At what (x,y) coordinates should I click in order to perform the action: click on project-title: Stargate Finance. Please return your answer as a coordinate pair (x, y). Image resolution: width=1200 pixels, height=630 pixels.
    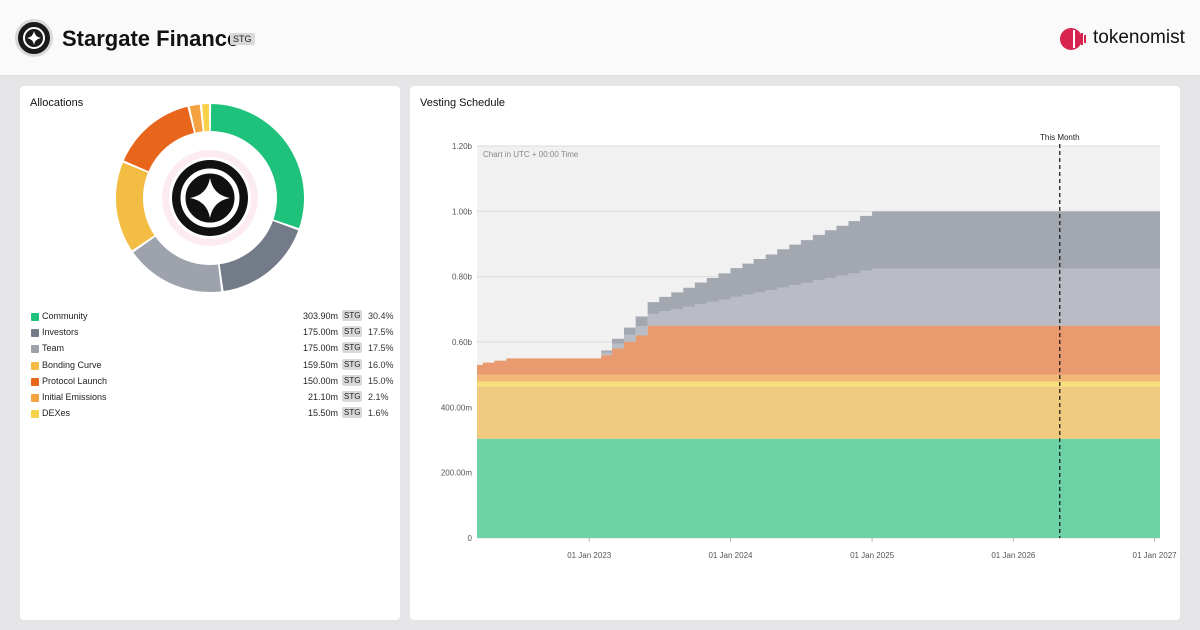
    Looking at the image, I should click on (151, 38).